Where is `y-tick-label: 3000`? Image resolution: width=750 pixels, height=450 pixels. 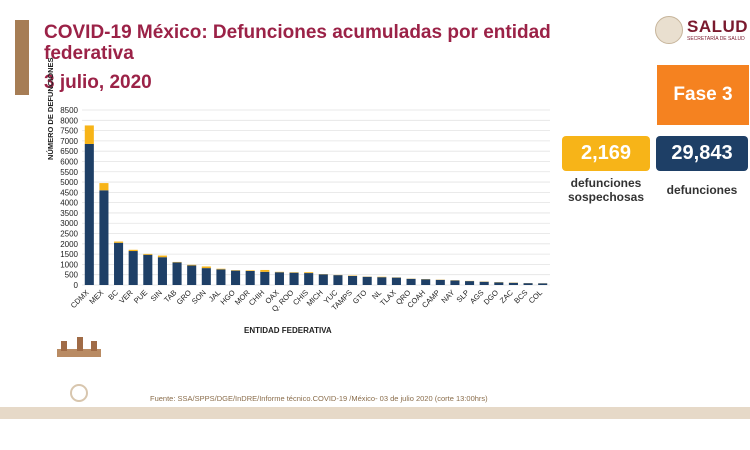
y-tick-label: 3000 is located at coordinates (69, 223).